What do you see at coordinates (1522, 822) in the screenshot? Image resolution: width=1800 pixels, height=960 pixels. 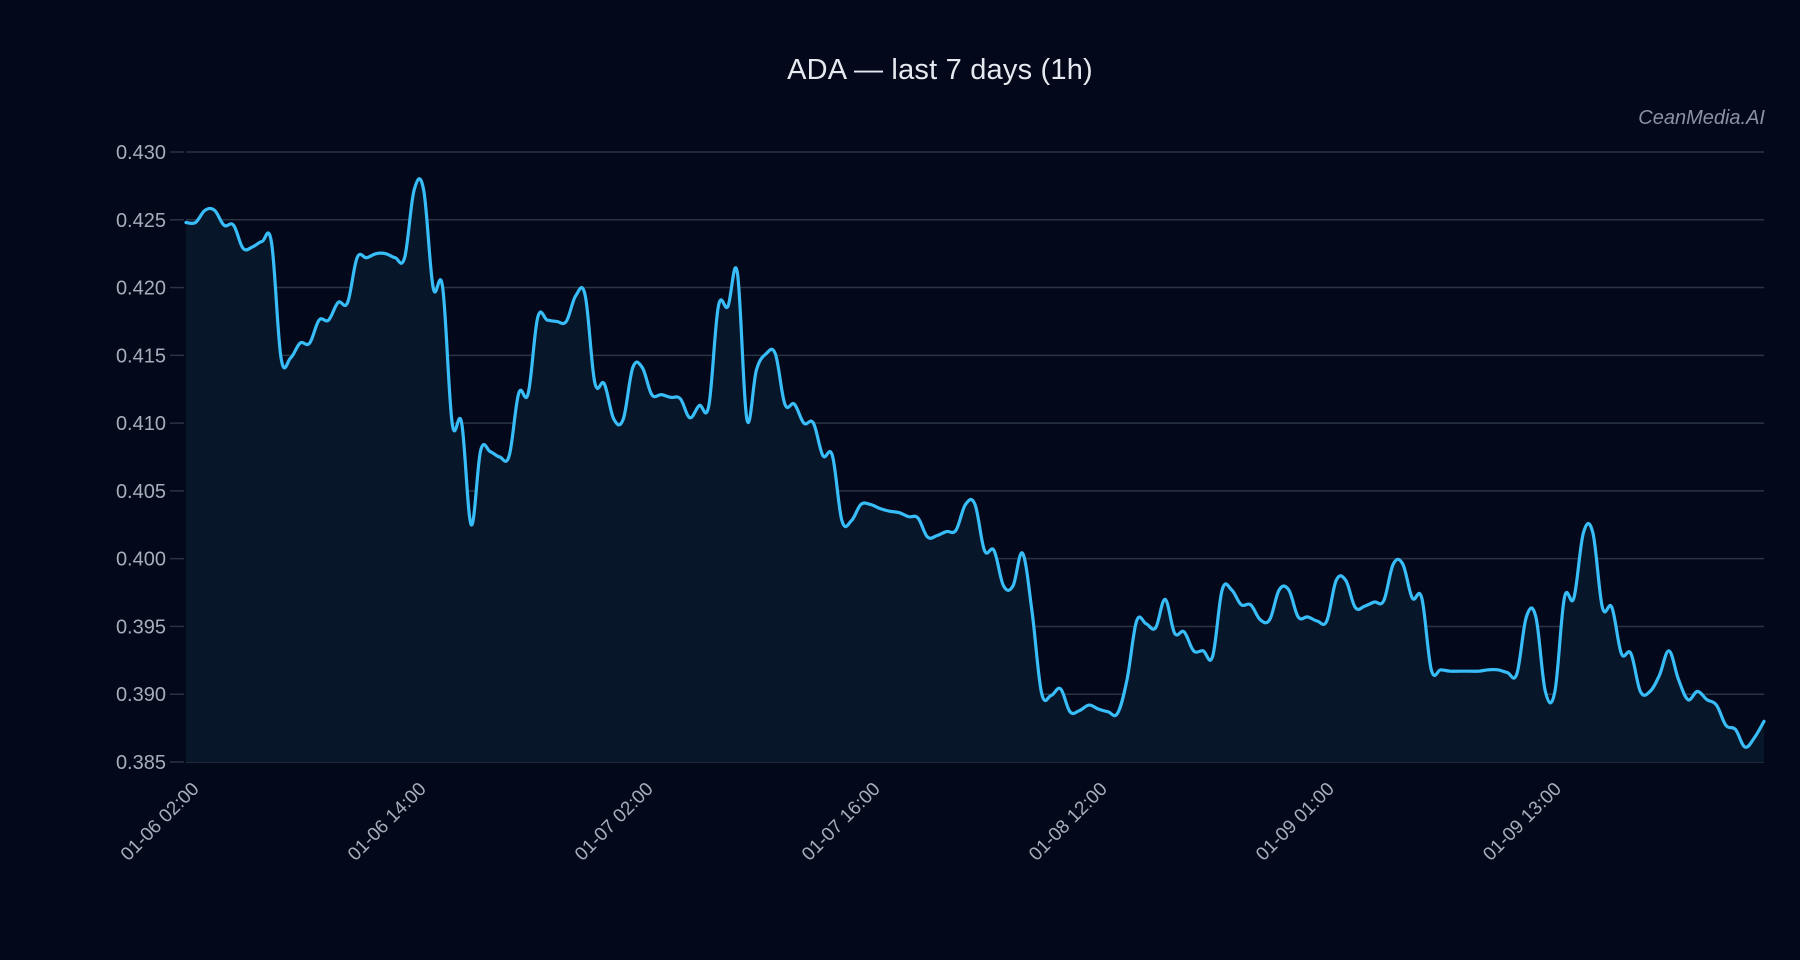 I see `x-tick-label: 01-09 13:00` at bounding box center [1522, 822].